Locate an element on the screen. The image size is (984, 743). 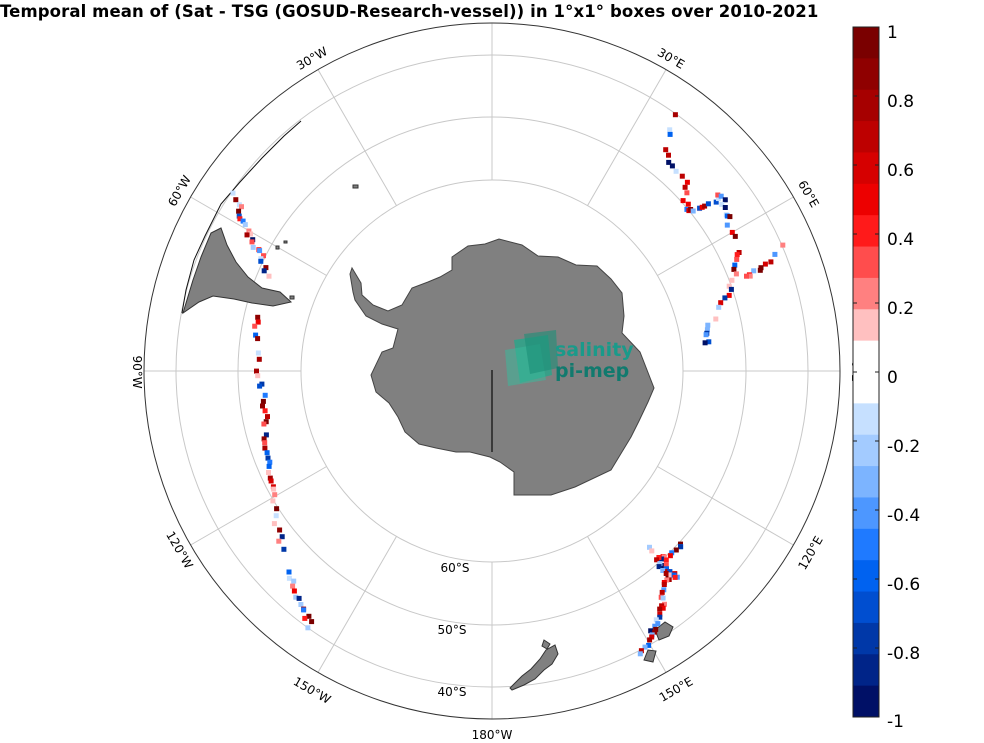
label-lon-30w: 30°W is located at coordinates (312, 58).